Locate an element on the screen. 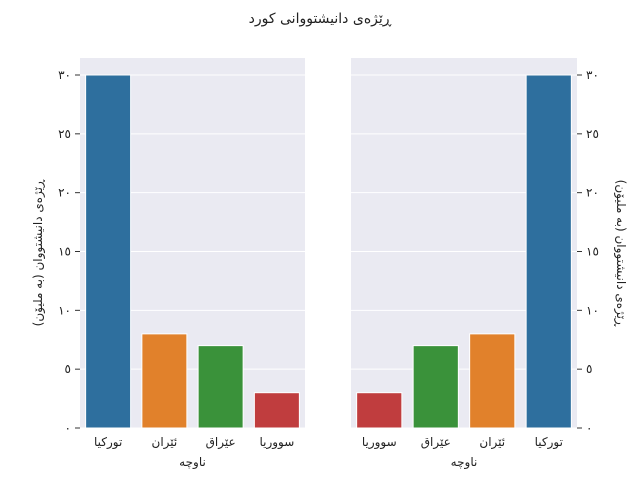 Image resolution: width=640 pixels, height=480 pixels. chart-title: ڕێژەی دانیشتووانی کورد is located at coordinates (320, 19).